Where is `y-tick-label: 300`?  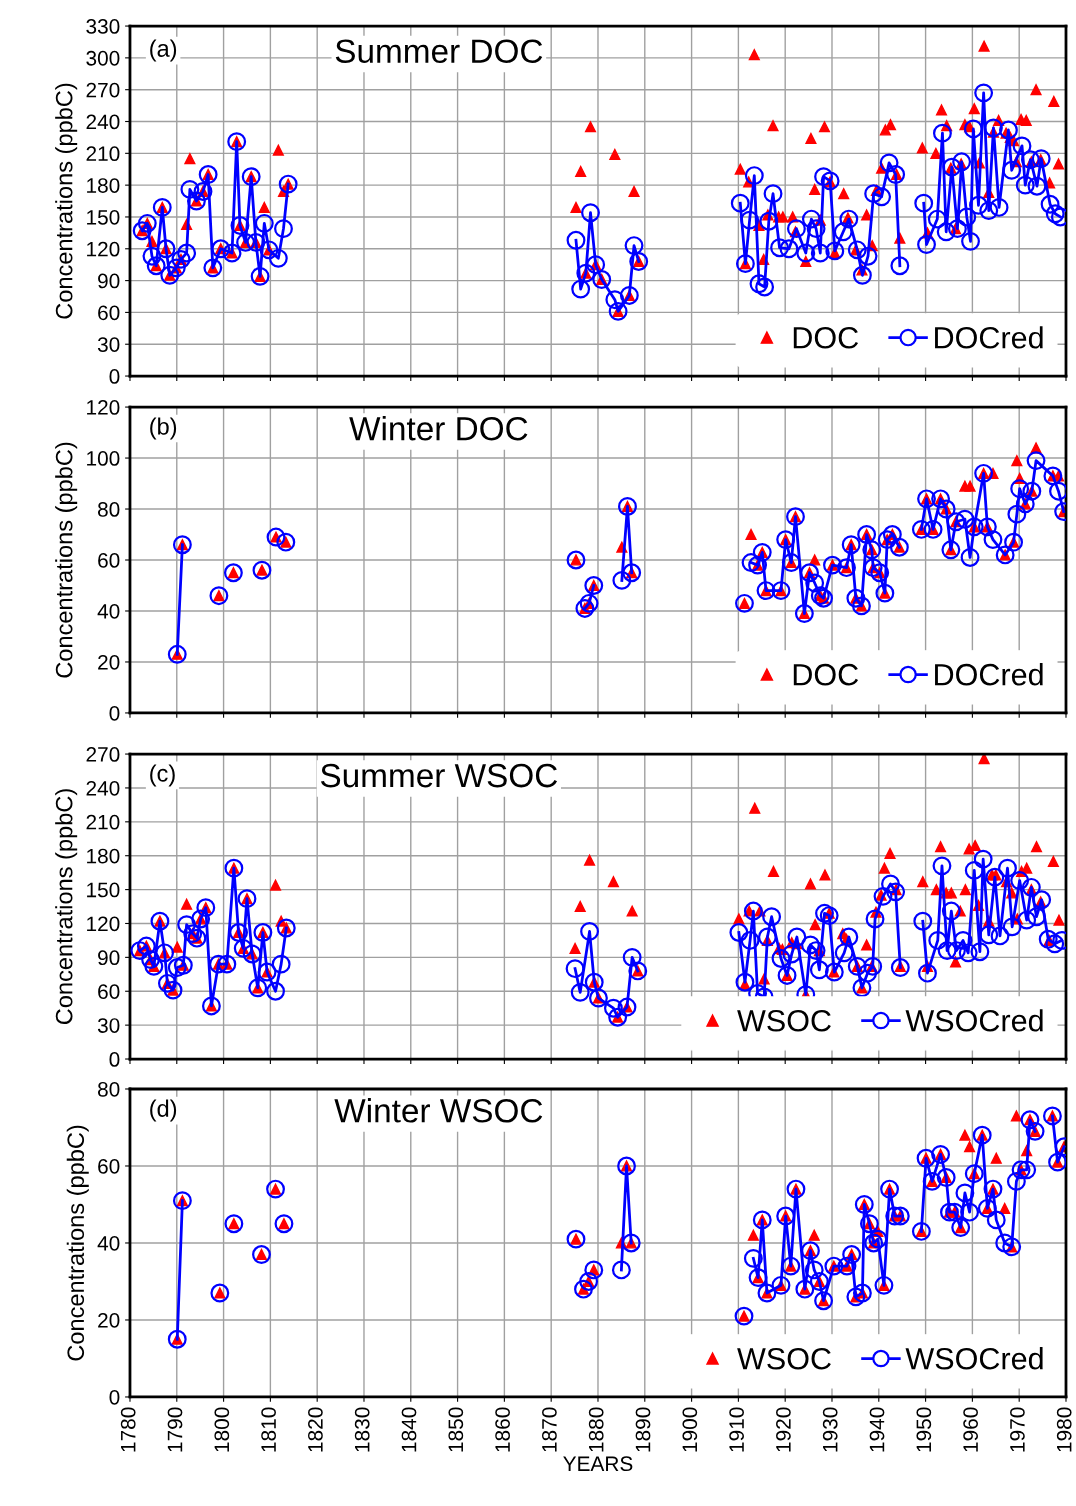
y-tick-label: 300 is located at coordinates (103, 58).